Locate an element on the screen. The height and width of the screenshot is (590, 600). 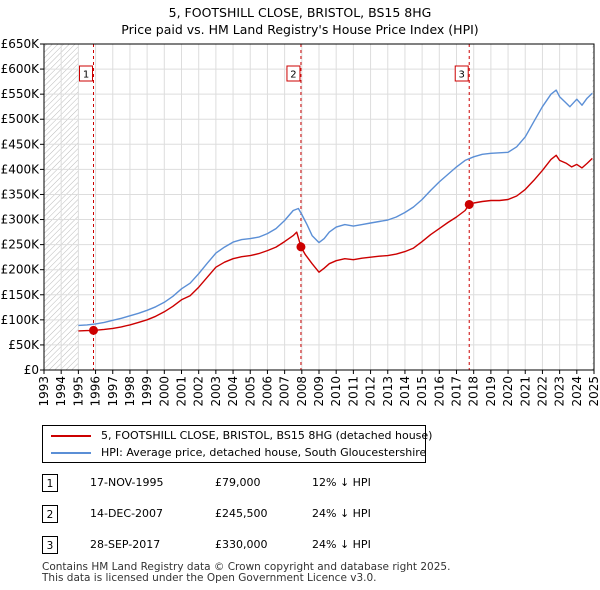
y-tick-label: £600K is located at coordinates (21, 69).